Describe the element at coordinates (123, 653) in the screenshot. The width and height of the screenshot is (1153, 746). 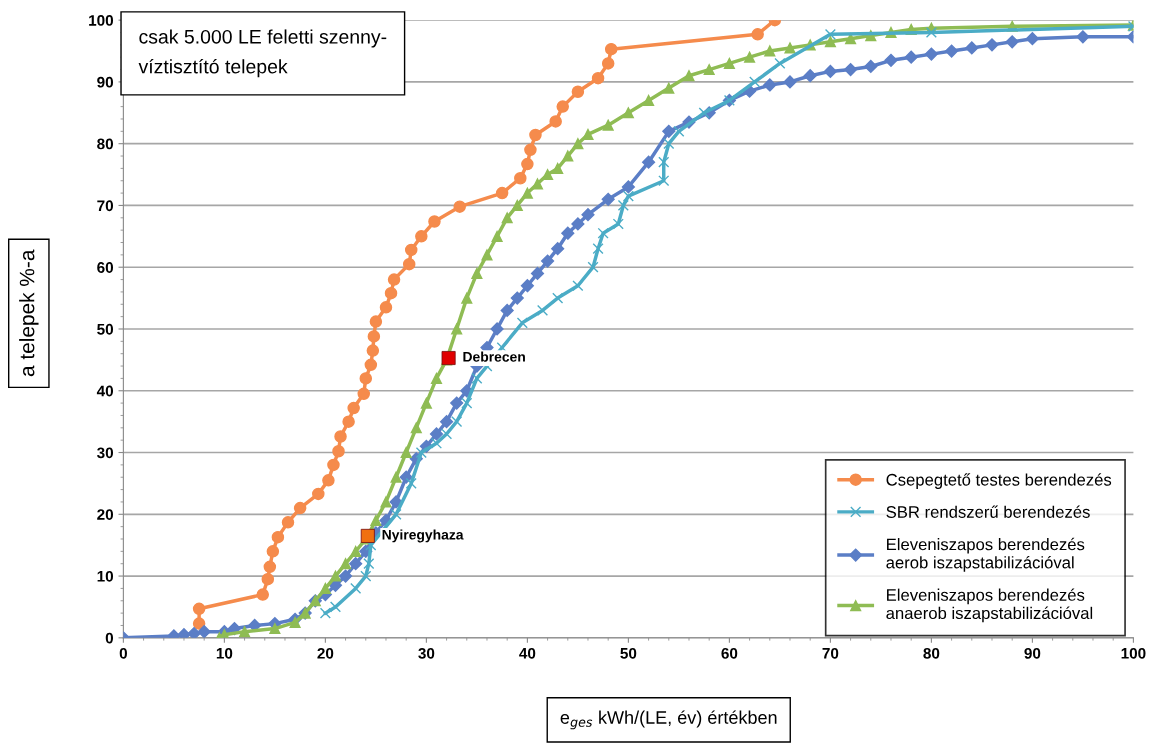
I see `x-tick-label: 0` at that location.